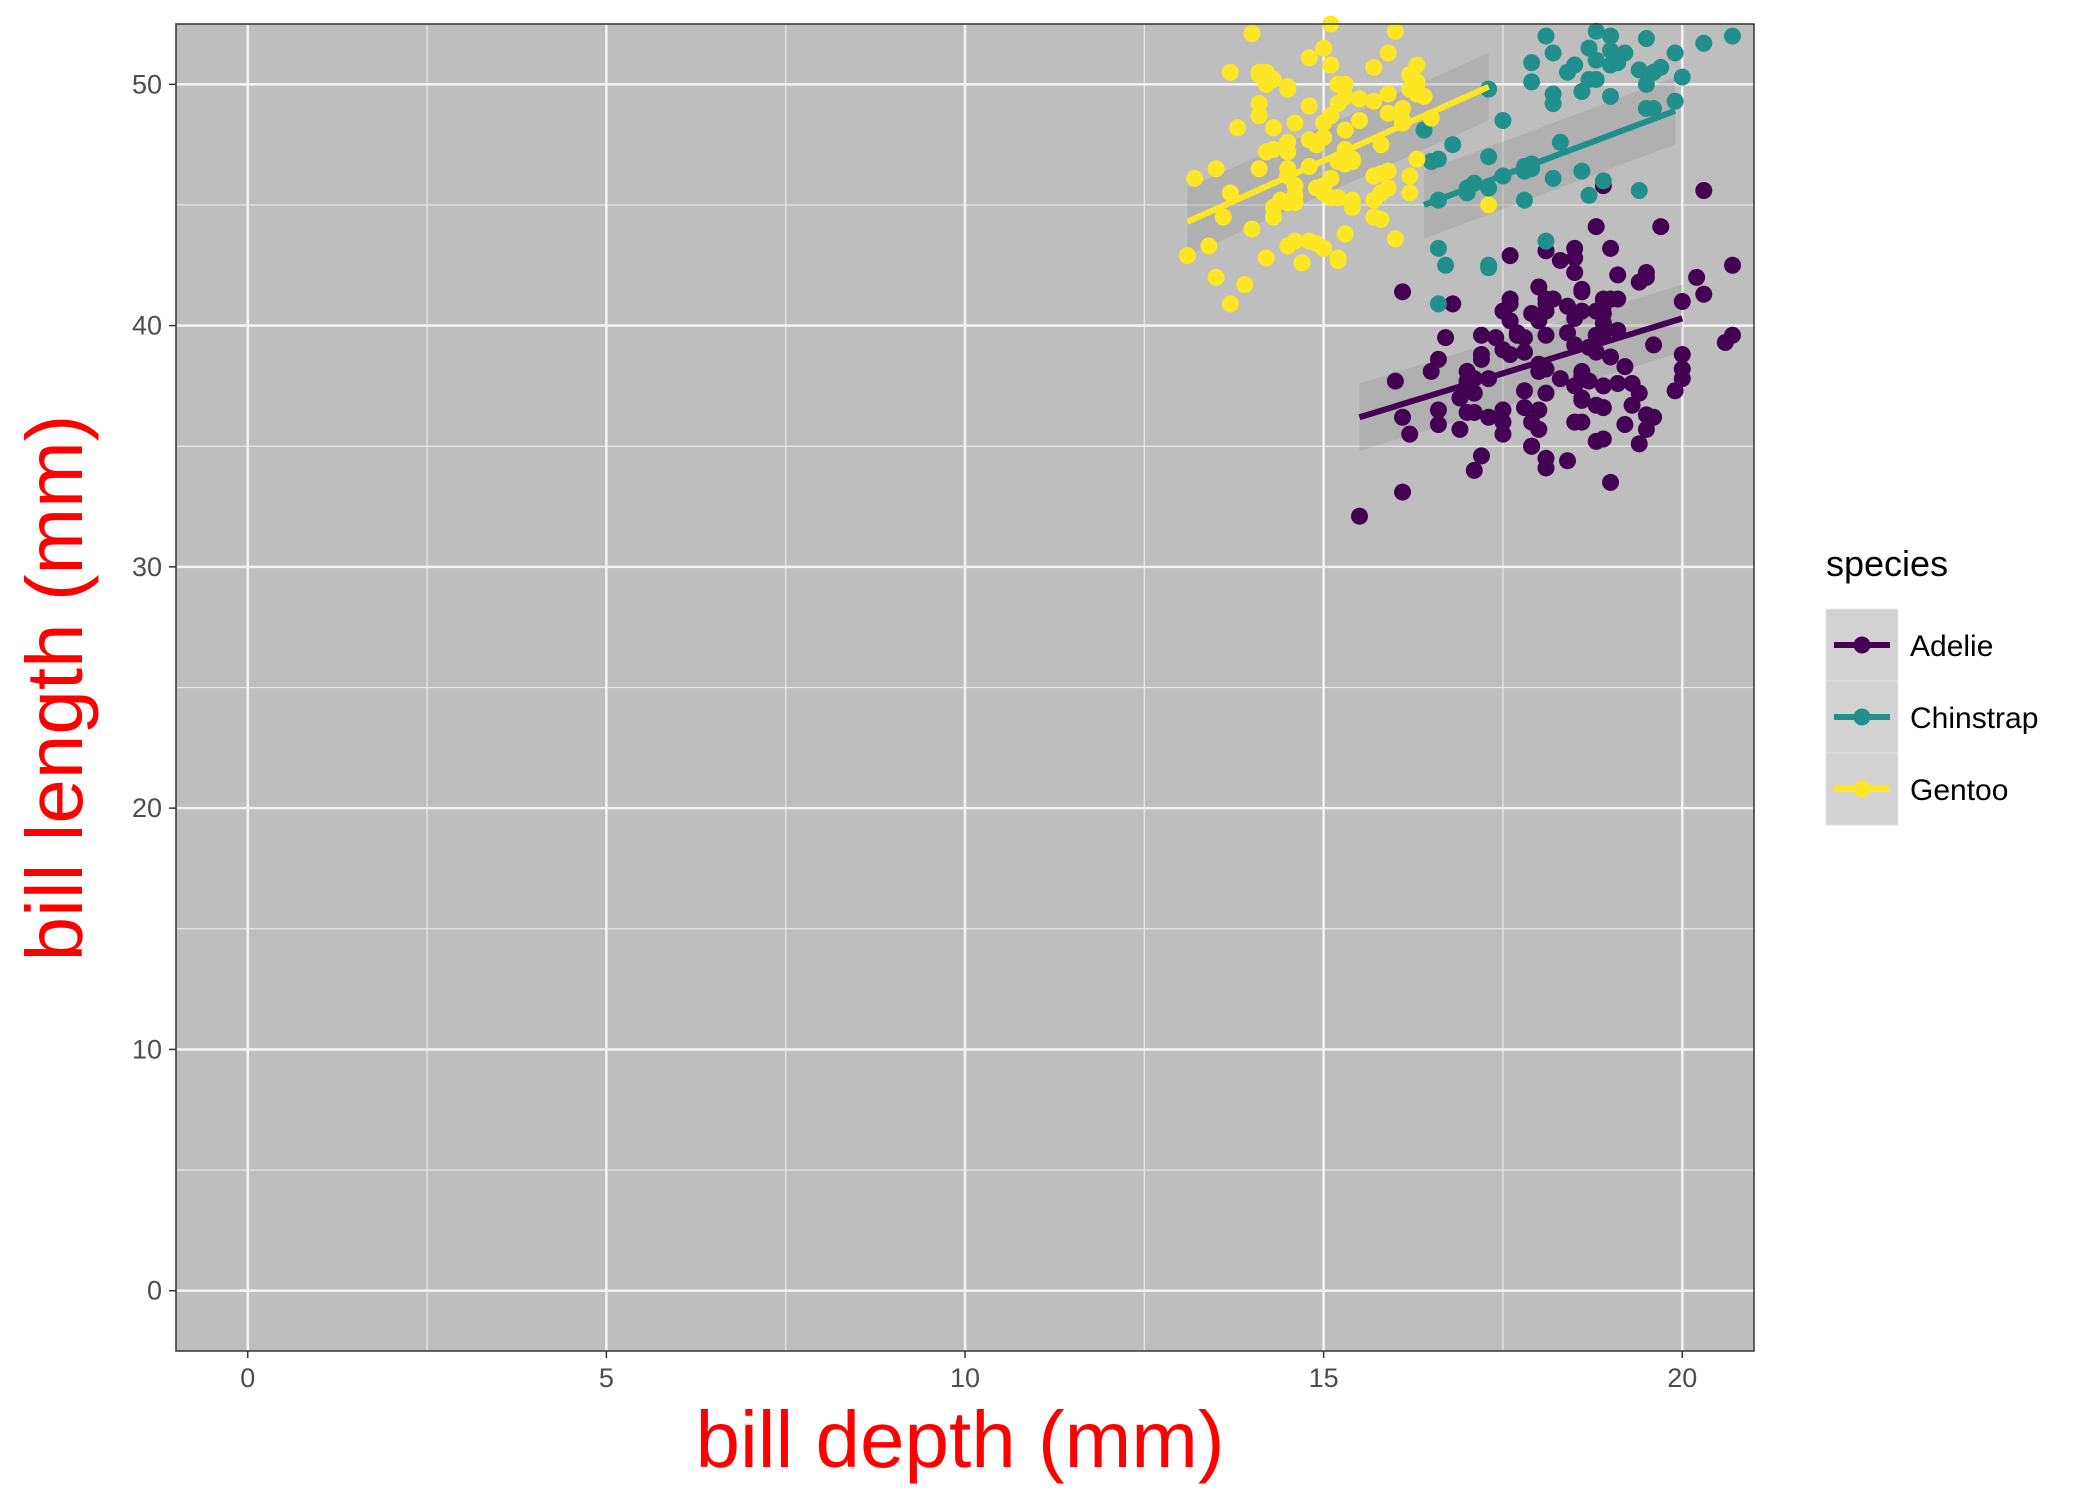  I want to click on fit-line-gentoo, so click(1338, 154).